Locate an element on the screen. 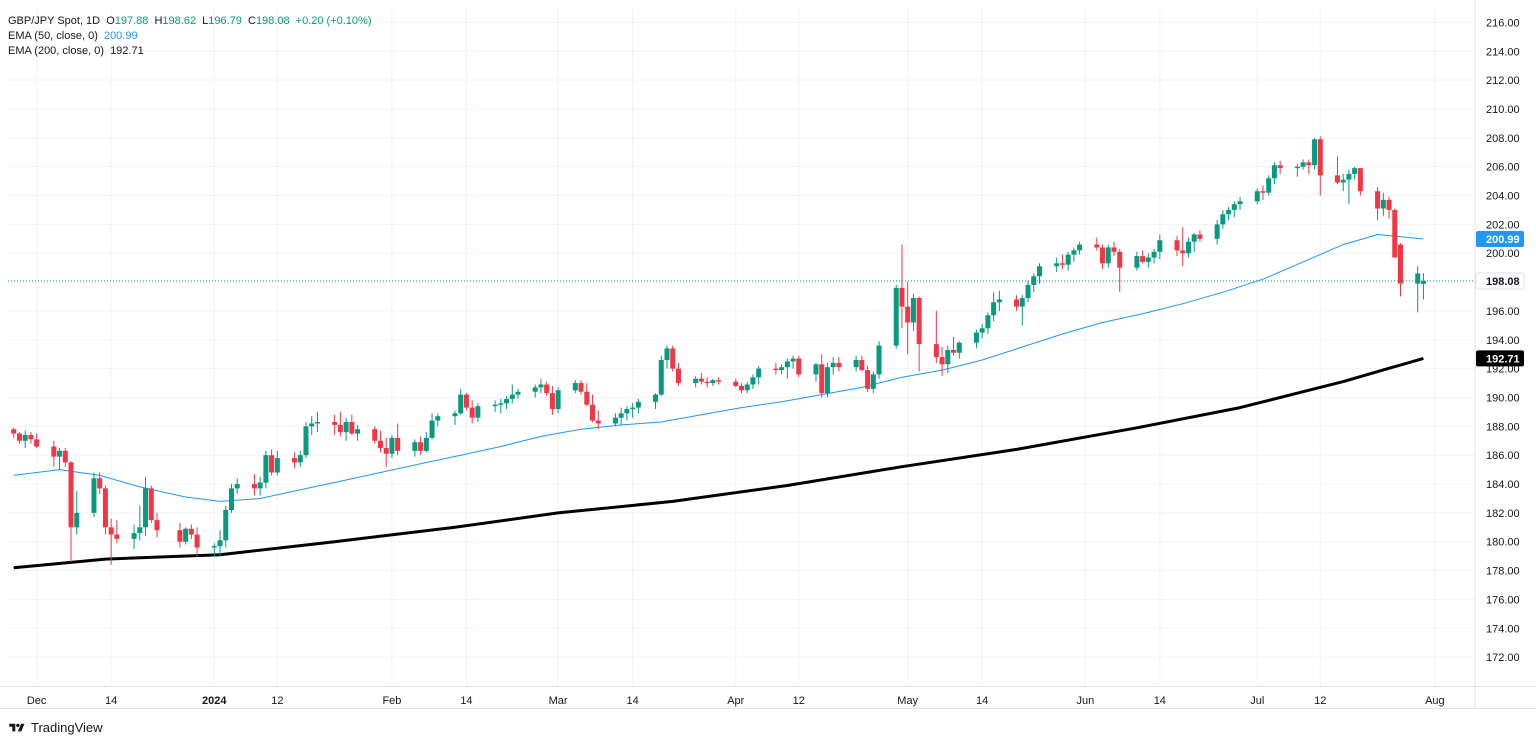 The width and height of the screenshot is (1536, 744). price-tick-label: 206.00 is located at coordinates (1503, 168).